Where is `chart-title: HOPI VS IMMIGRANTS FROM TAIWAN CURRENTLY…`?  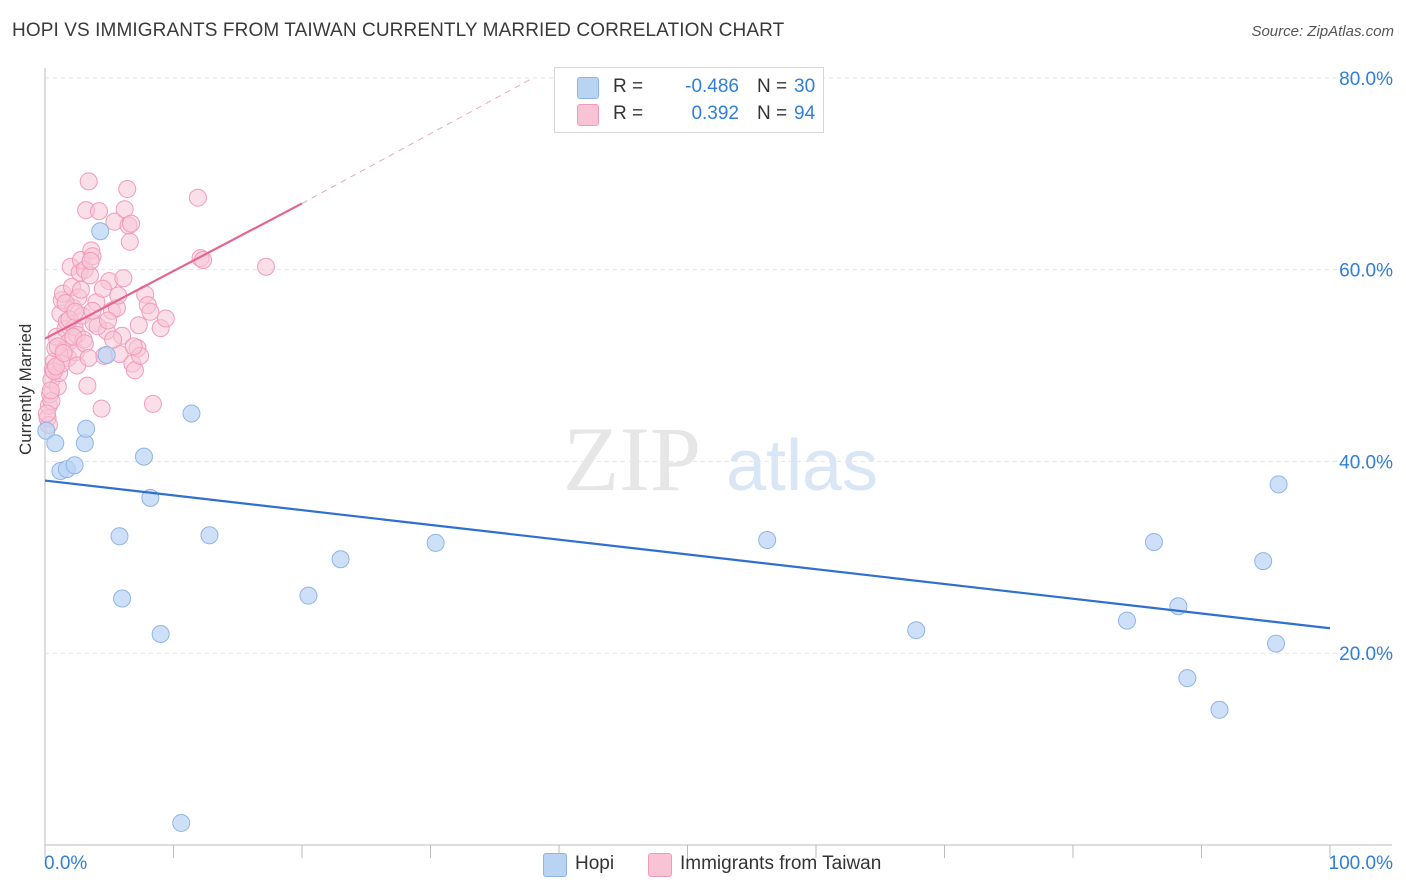 chart-title: HOPI VS IMMIGRANTS FROM TAIWAN CURRENTLY… is located at coordinates (398, 30).